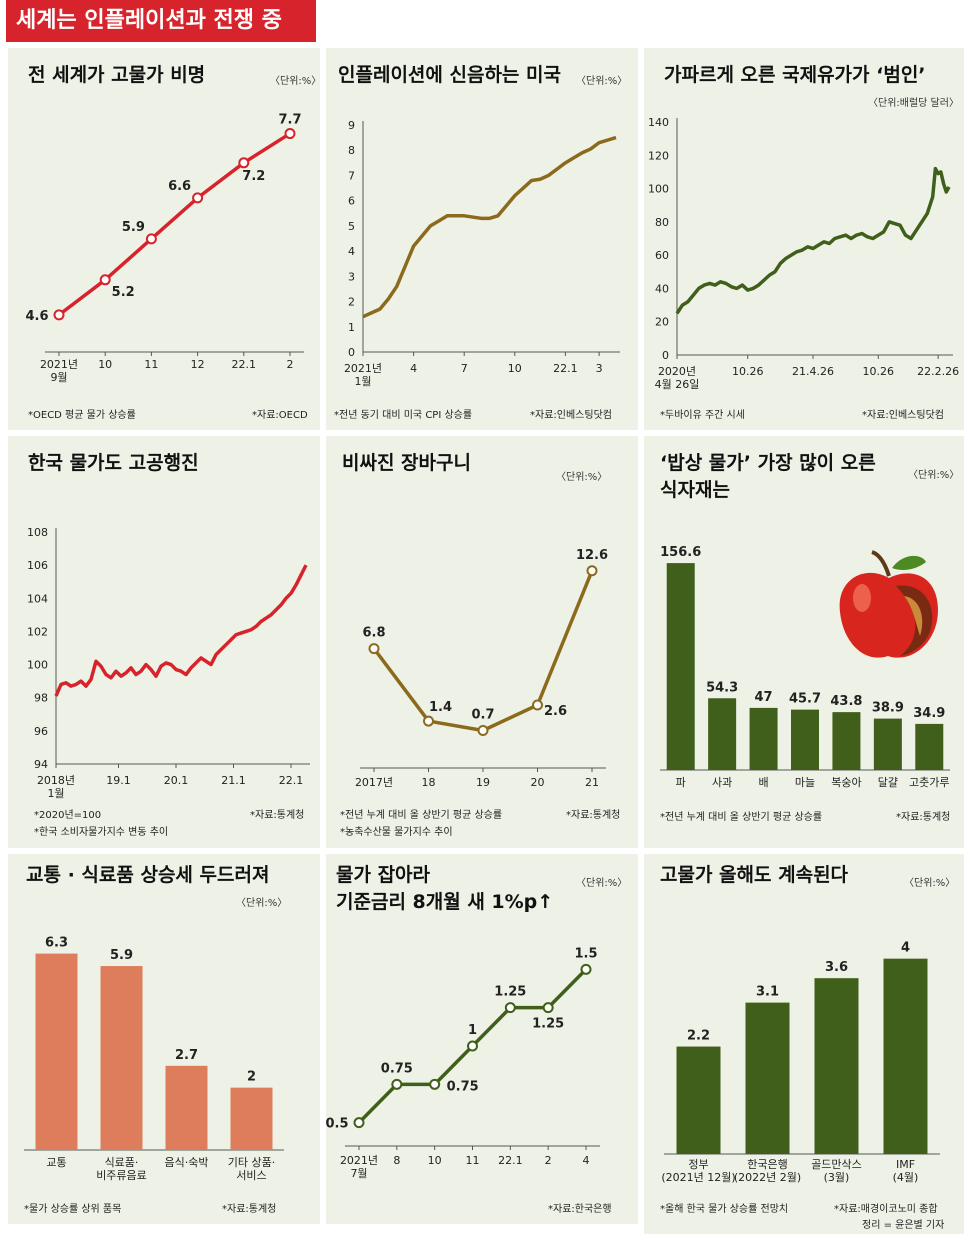  I want to click on x-tick-label: 기타 상품·, so click(251, 1162).